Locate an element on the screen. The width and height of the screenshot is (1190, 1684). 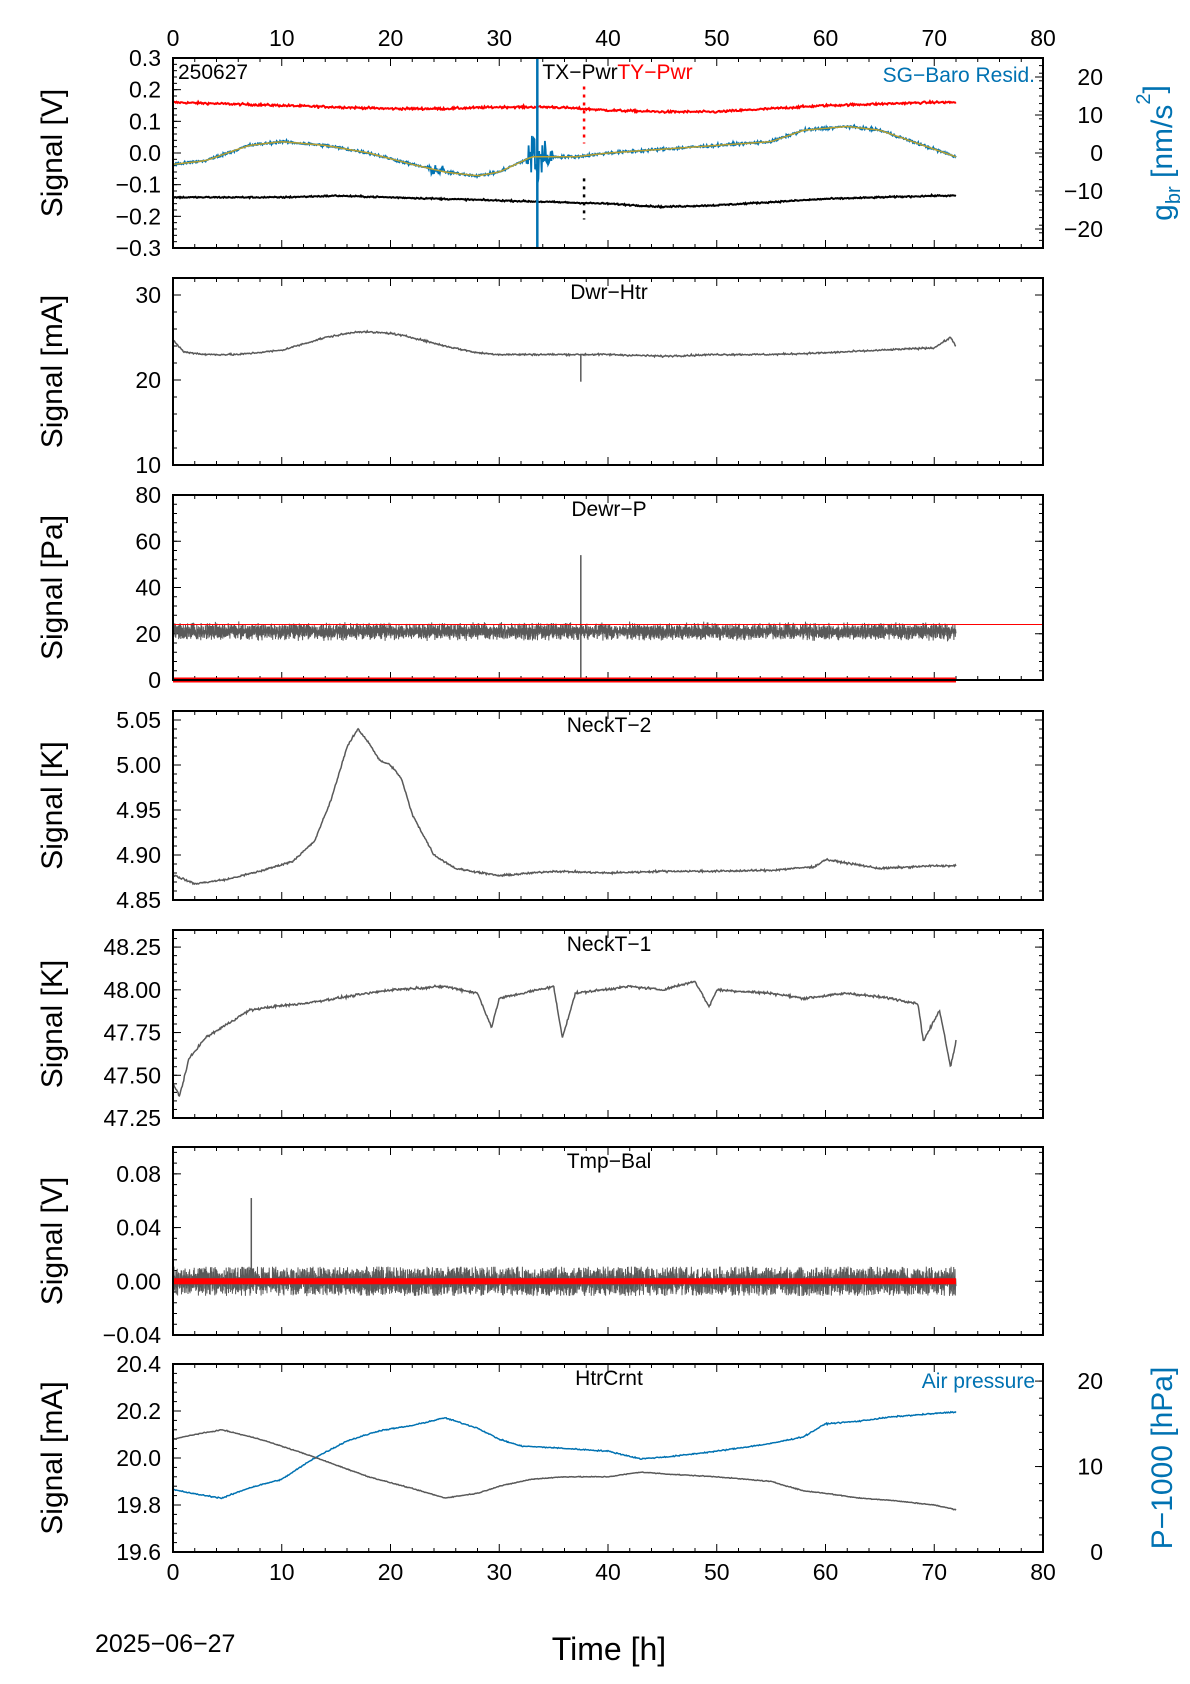
panel-2: 10 20 30 Signal [mA] Dwr−Htr is located at coordinates (540, 377).